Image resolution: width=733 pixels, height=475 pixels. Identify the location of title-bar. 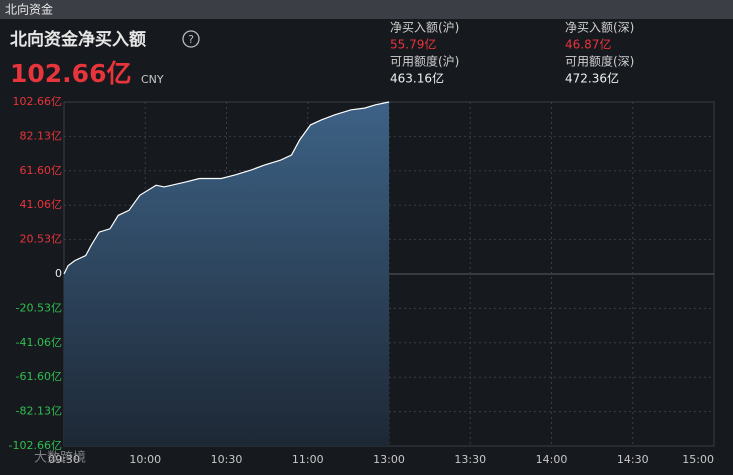
(366, 9).